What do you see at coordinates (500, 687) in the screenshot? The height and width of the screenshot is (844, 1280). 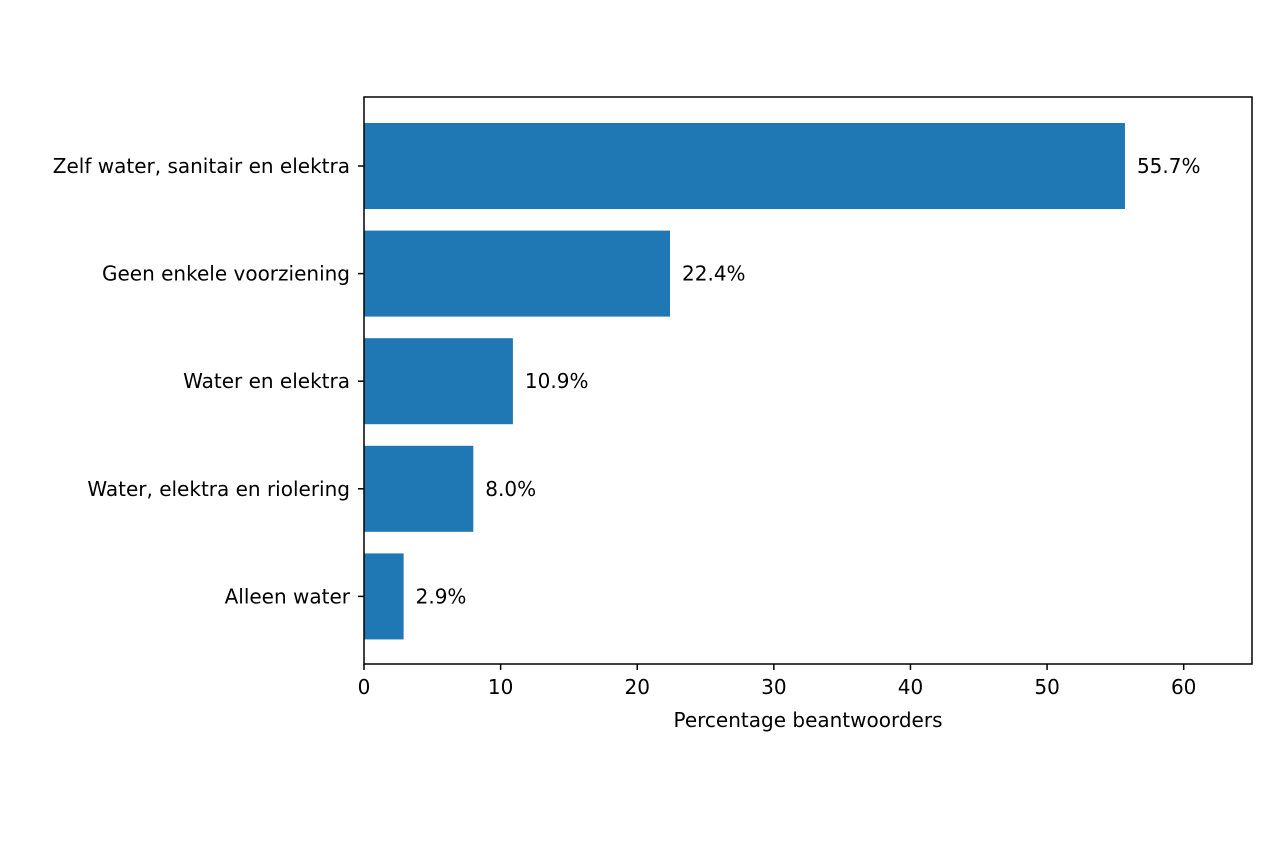 I see `x-tick-label: 10` at bounding box center [500, 687].